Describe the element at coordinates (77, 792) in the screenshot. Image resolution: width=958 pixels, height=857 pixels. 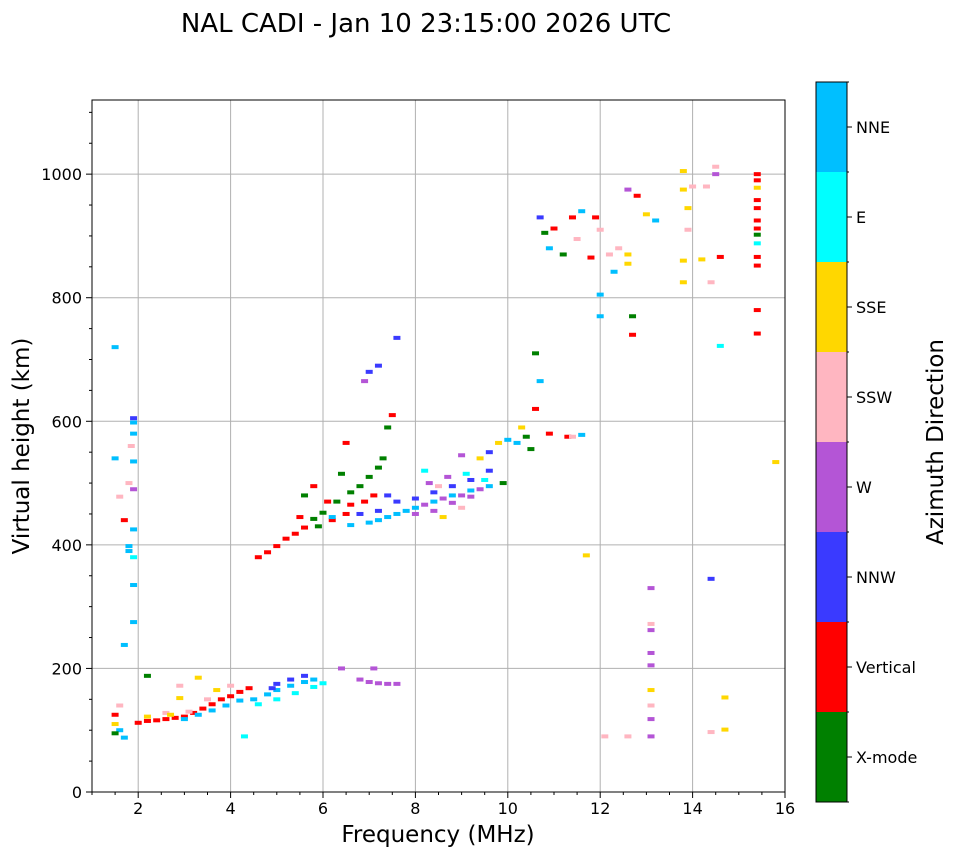
I see `y-tick-label: 0` at that location.